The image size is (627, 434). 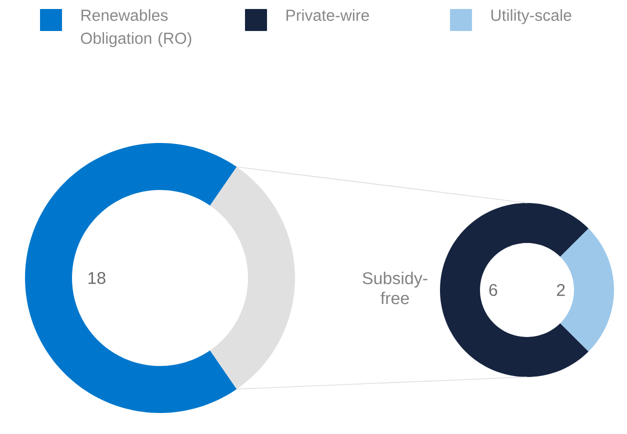 I want to click on data-label: 6, so click(x=493, y=290).